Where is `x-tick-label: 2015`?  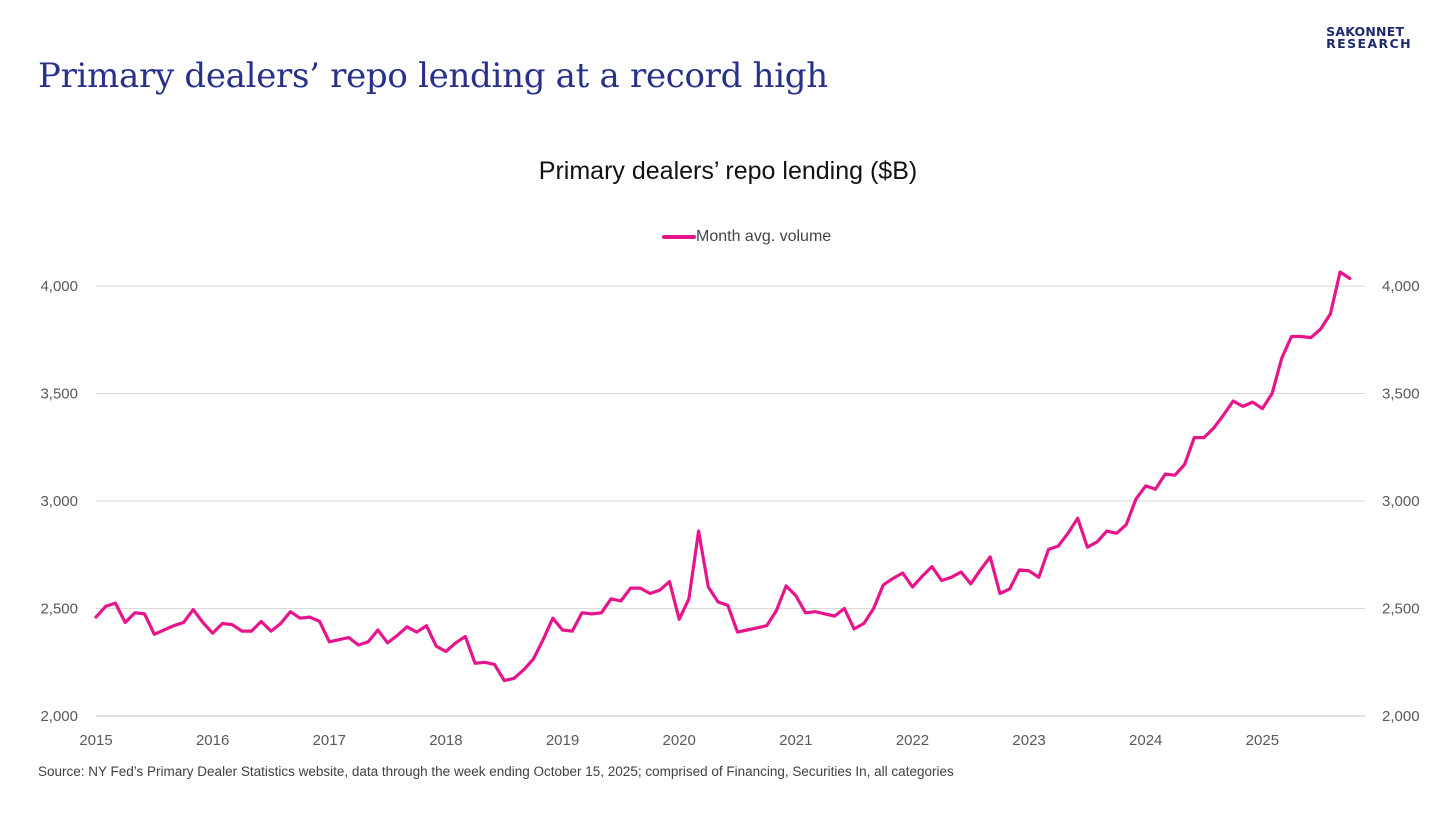
x-tick-label: 2015 is located at coordinates (95, 740).